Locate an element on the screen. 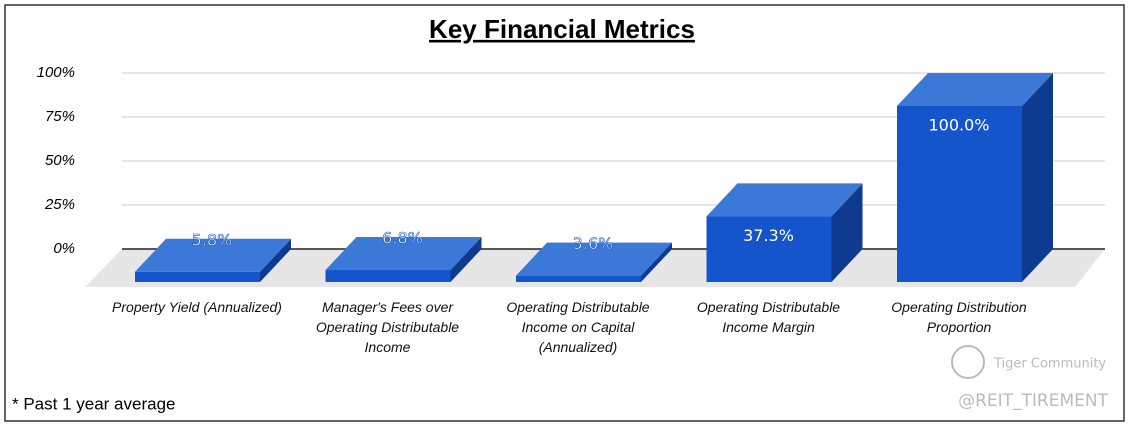  value-label: 5.8% is located at coordinates (212, 239).